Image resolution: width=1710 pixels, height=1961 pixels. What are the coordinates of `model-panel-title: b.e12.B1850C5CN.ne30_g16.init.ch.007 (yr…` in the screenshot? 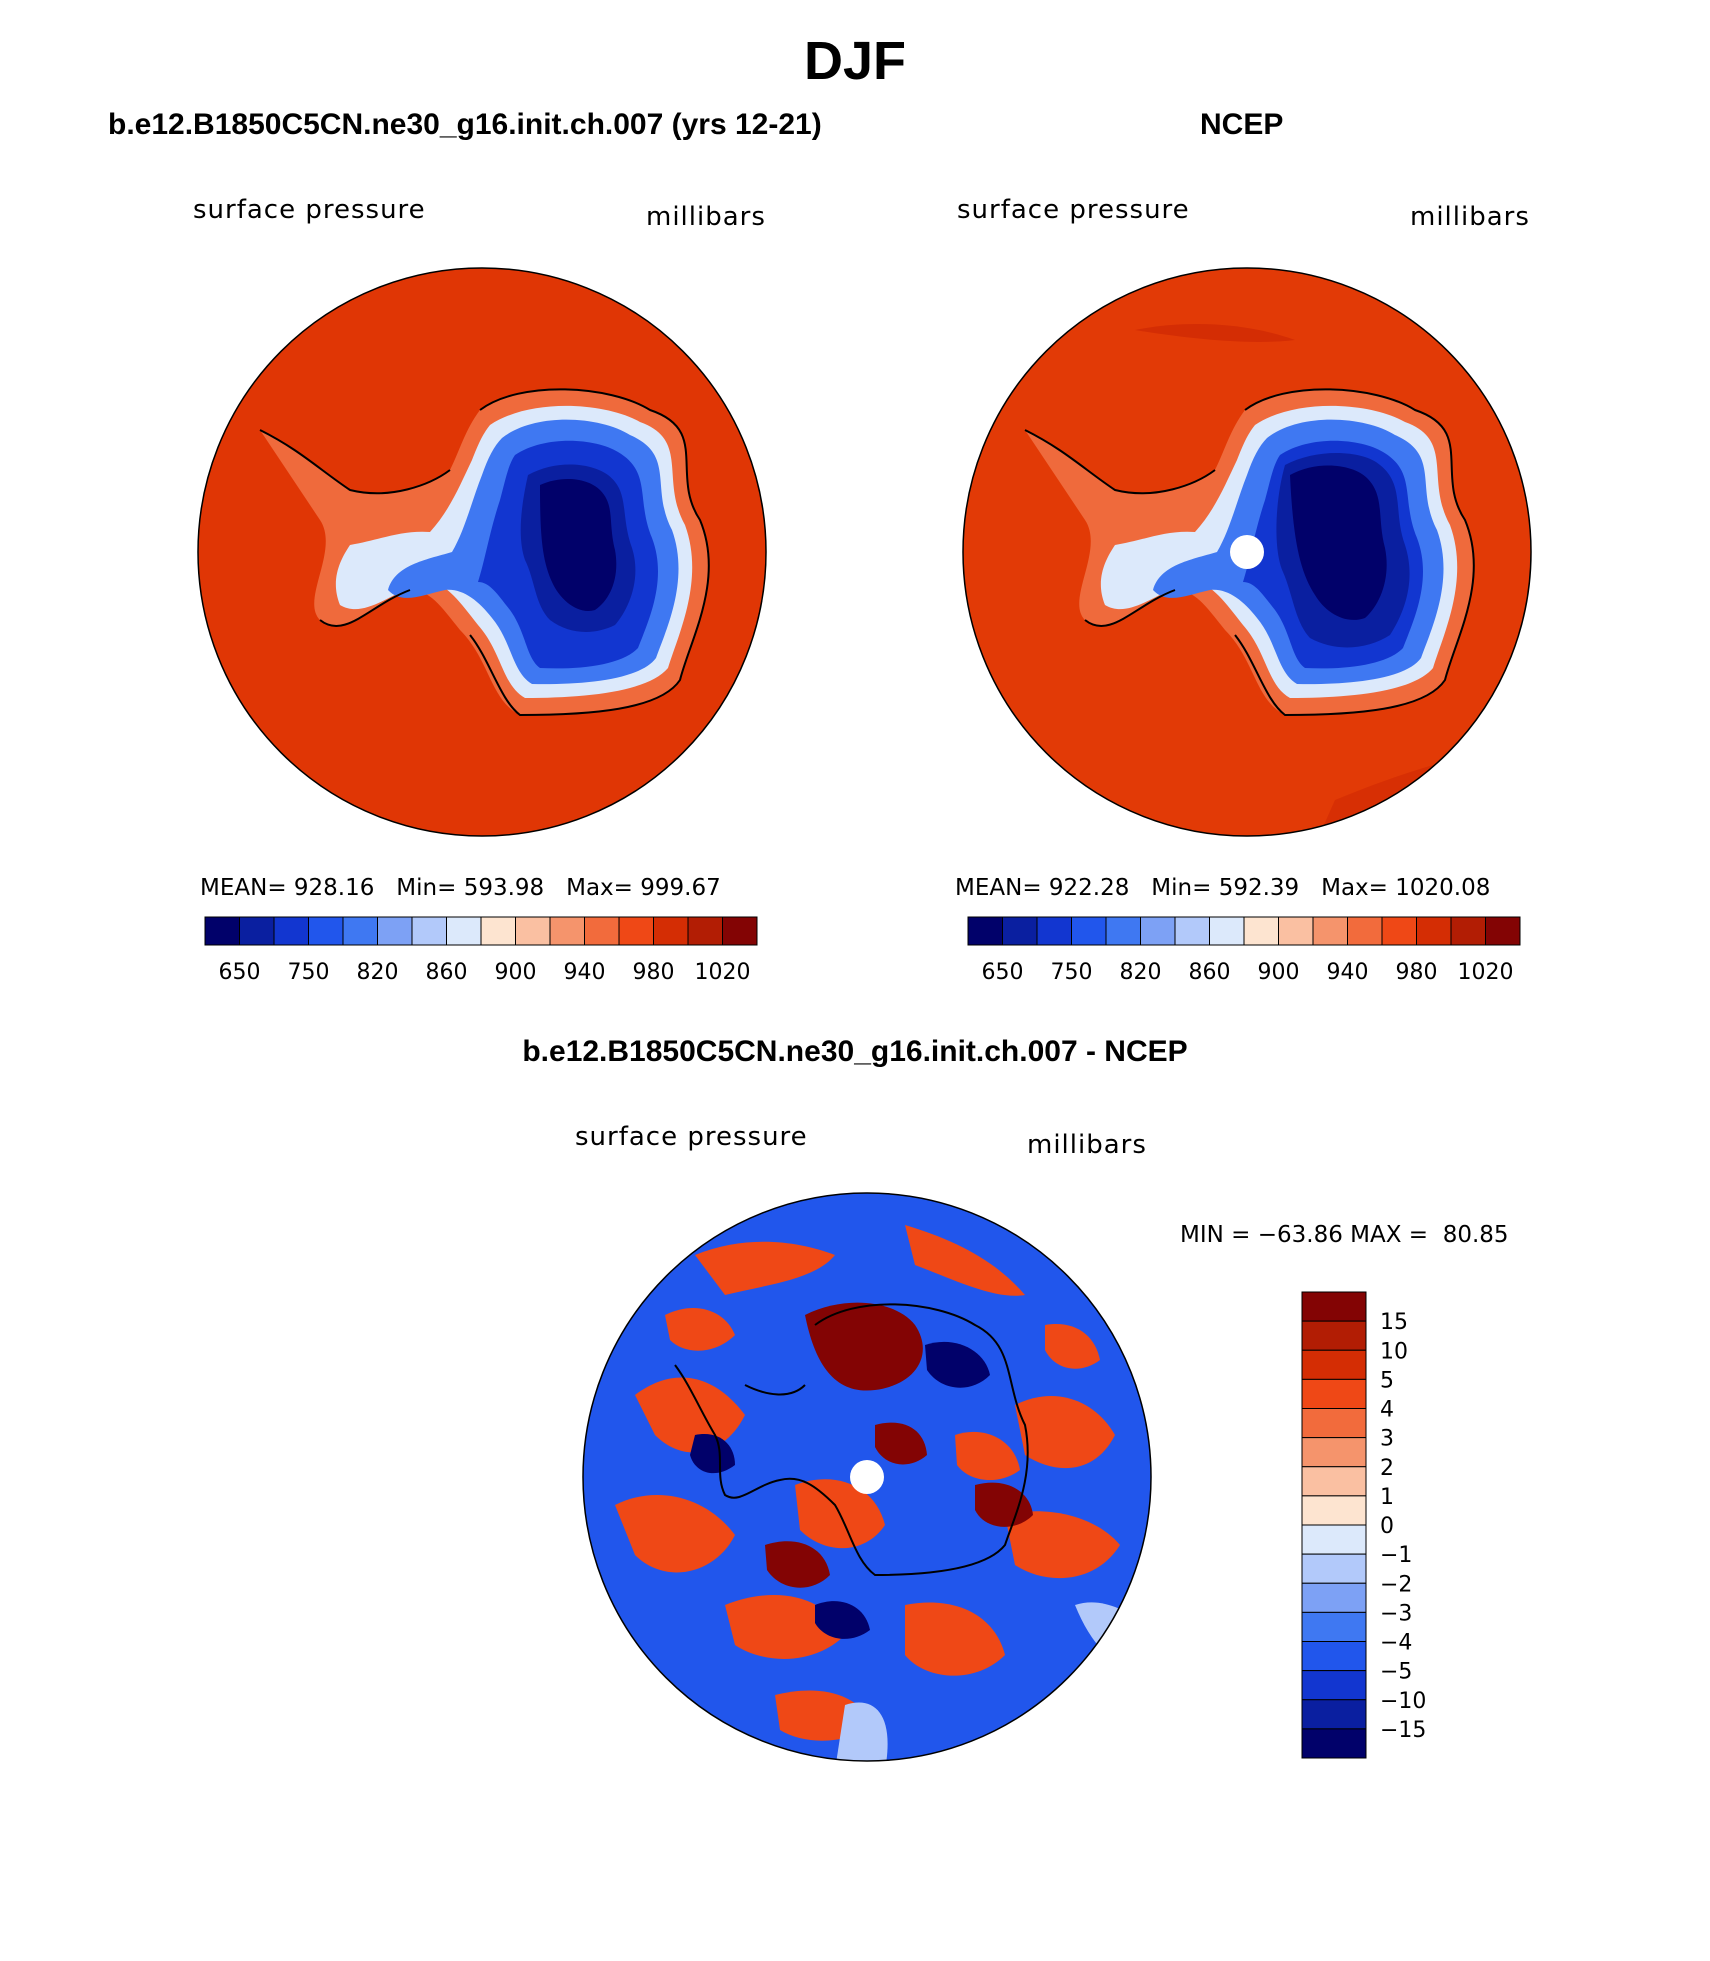 It's located at (465, 124).